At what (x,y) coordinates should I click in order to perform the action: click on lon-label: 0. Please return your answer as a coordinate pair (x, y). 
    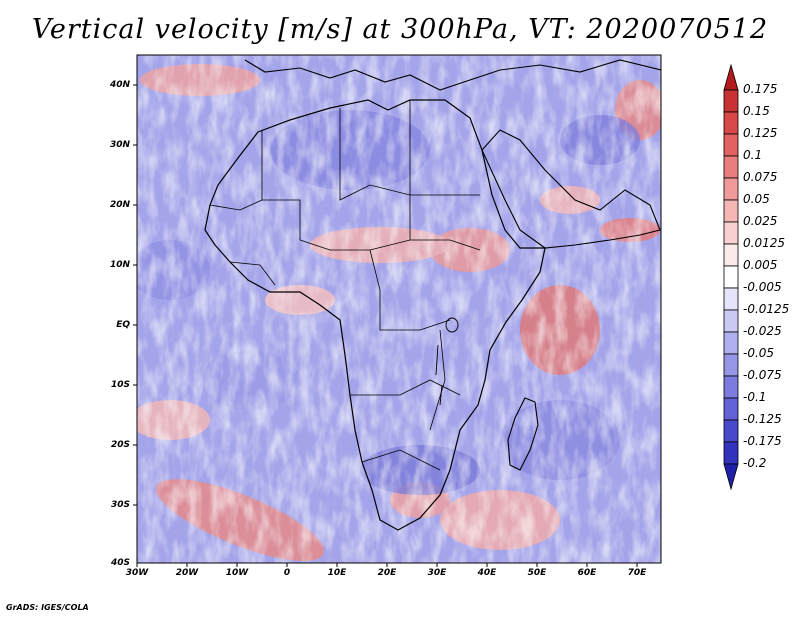
    Looking at the image, I should click on (287, 573).